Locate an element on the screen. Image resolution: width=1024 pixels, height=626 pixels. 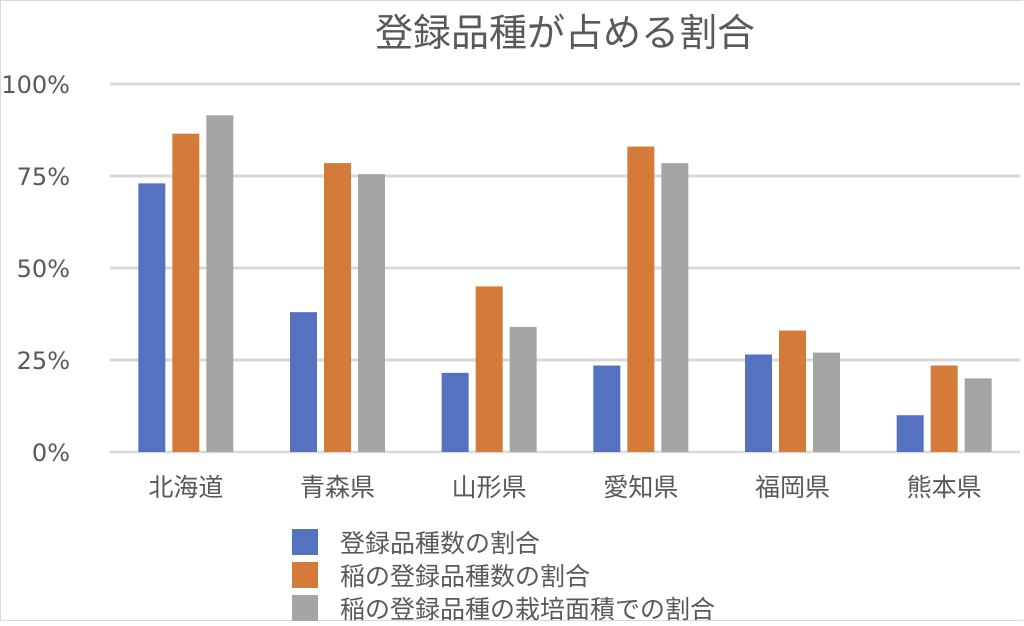
x-tick-label: 福岡県 is located at coordinates (792, 487).